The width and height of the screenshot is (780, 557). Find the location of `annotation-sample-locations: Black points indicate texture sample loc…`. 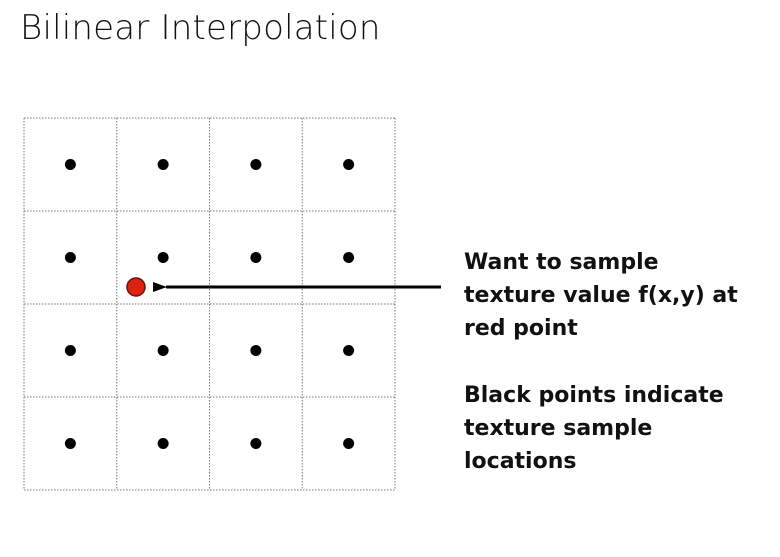

annotation-sample-locations: Black points indicate texture sample loc… is located at coordinates (614, 428).